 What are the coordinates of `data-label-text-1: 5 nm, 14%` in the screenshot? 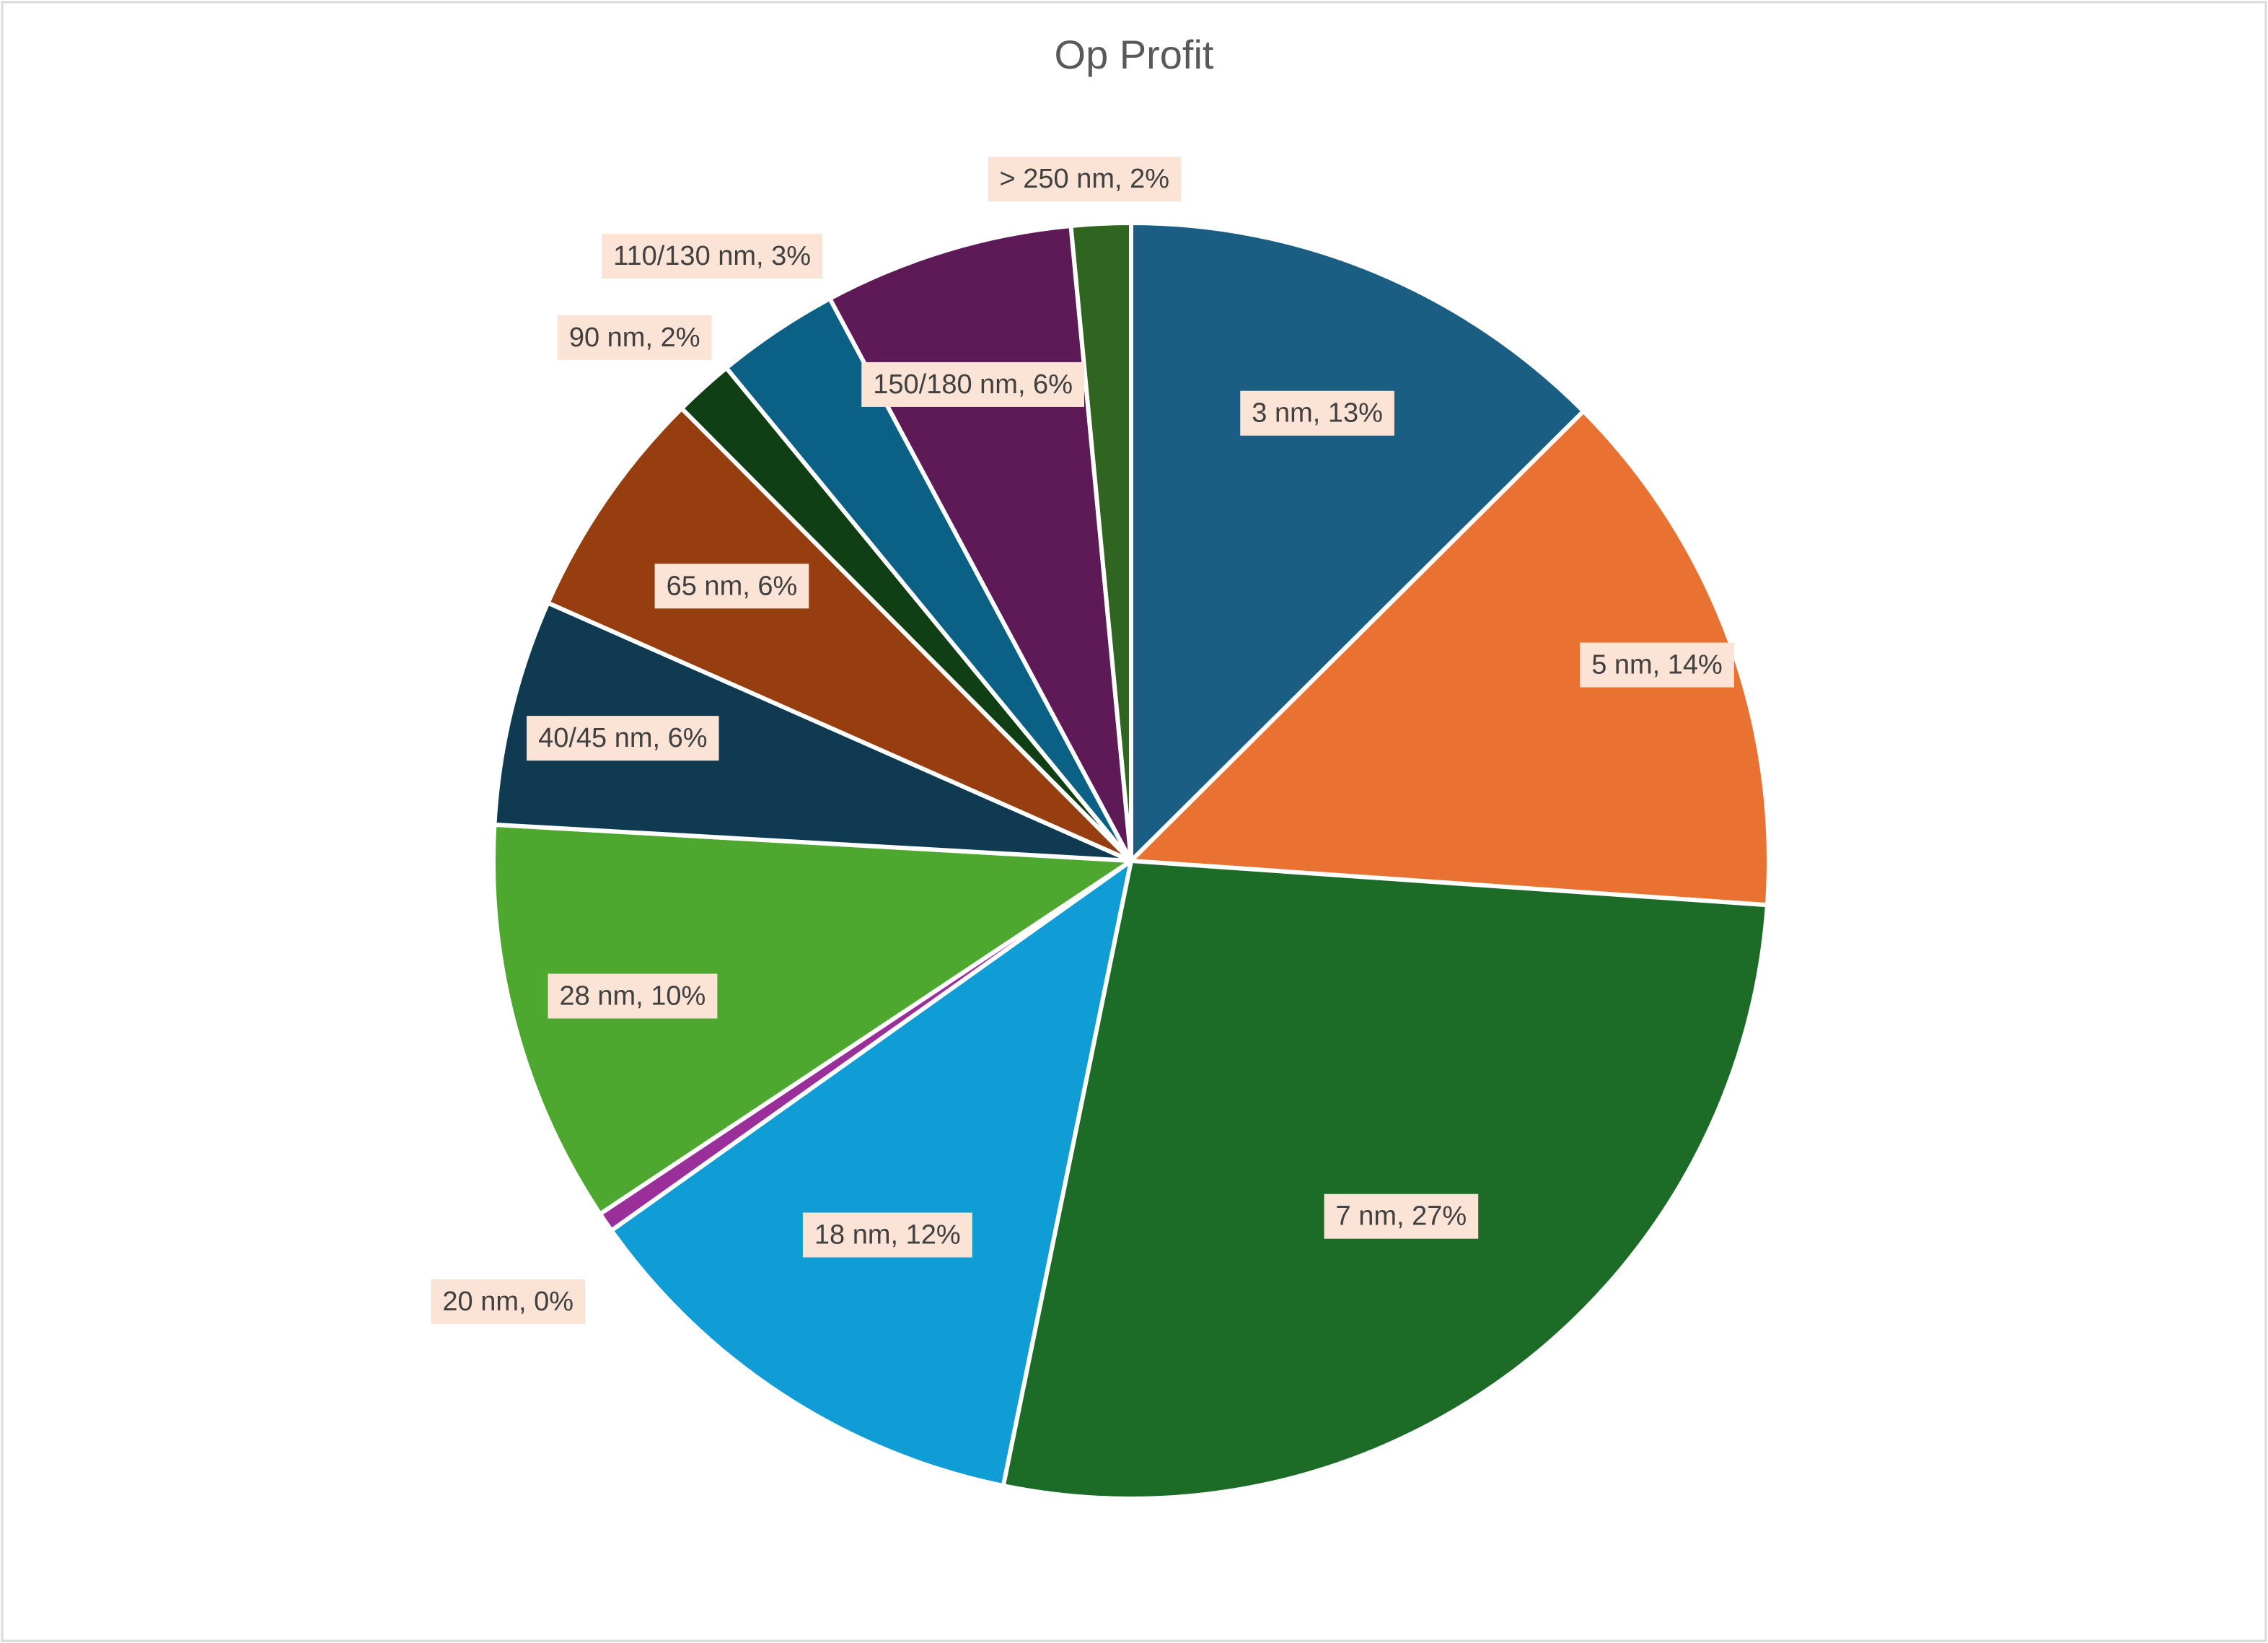 It's located at (1657, 665).